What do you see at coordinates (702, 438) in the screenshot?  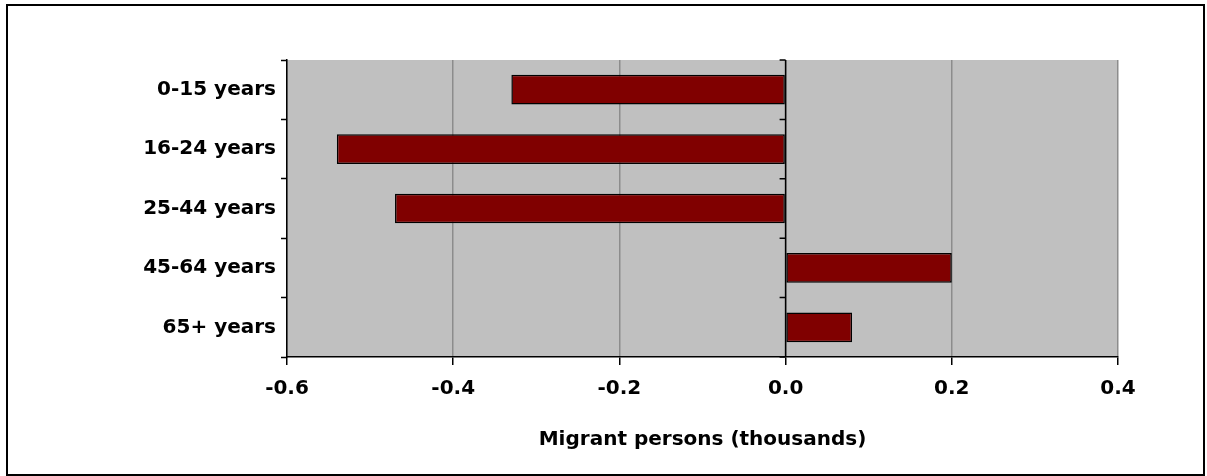 I see `x-axis-title: Migrant persons (thousands)` at bounding box center [702, 438].